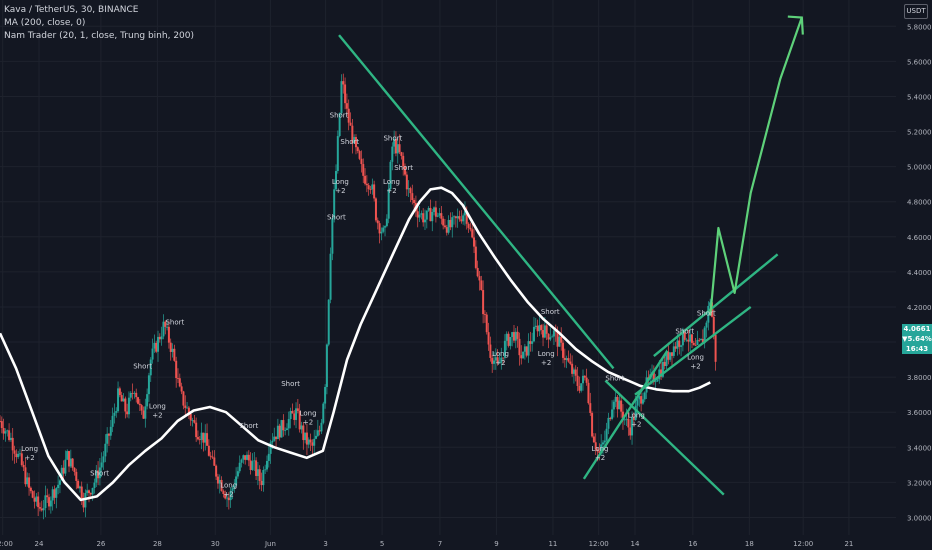 Image resolution: width=932 pixels, height=550 pixels. I want to click on price-tick-label: 3.2000, so click(919, 483).